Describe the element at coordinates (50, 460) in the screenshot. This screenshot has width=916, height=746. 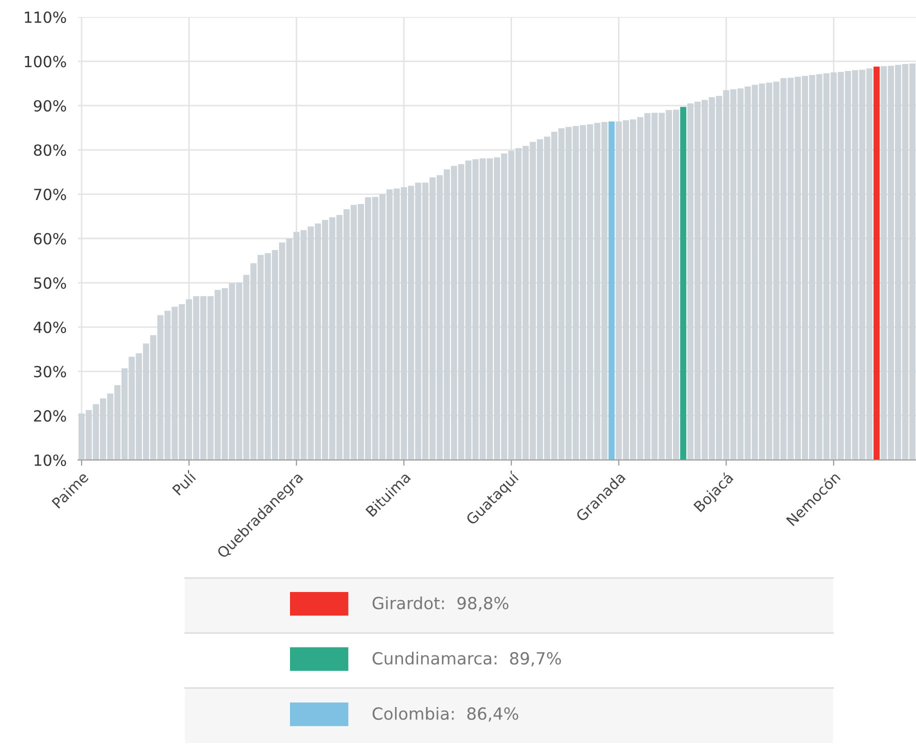
I see `y-tick-label: 10%` at that location.